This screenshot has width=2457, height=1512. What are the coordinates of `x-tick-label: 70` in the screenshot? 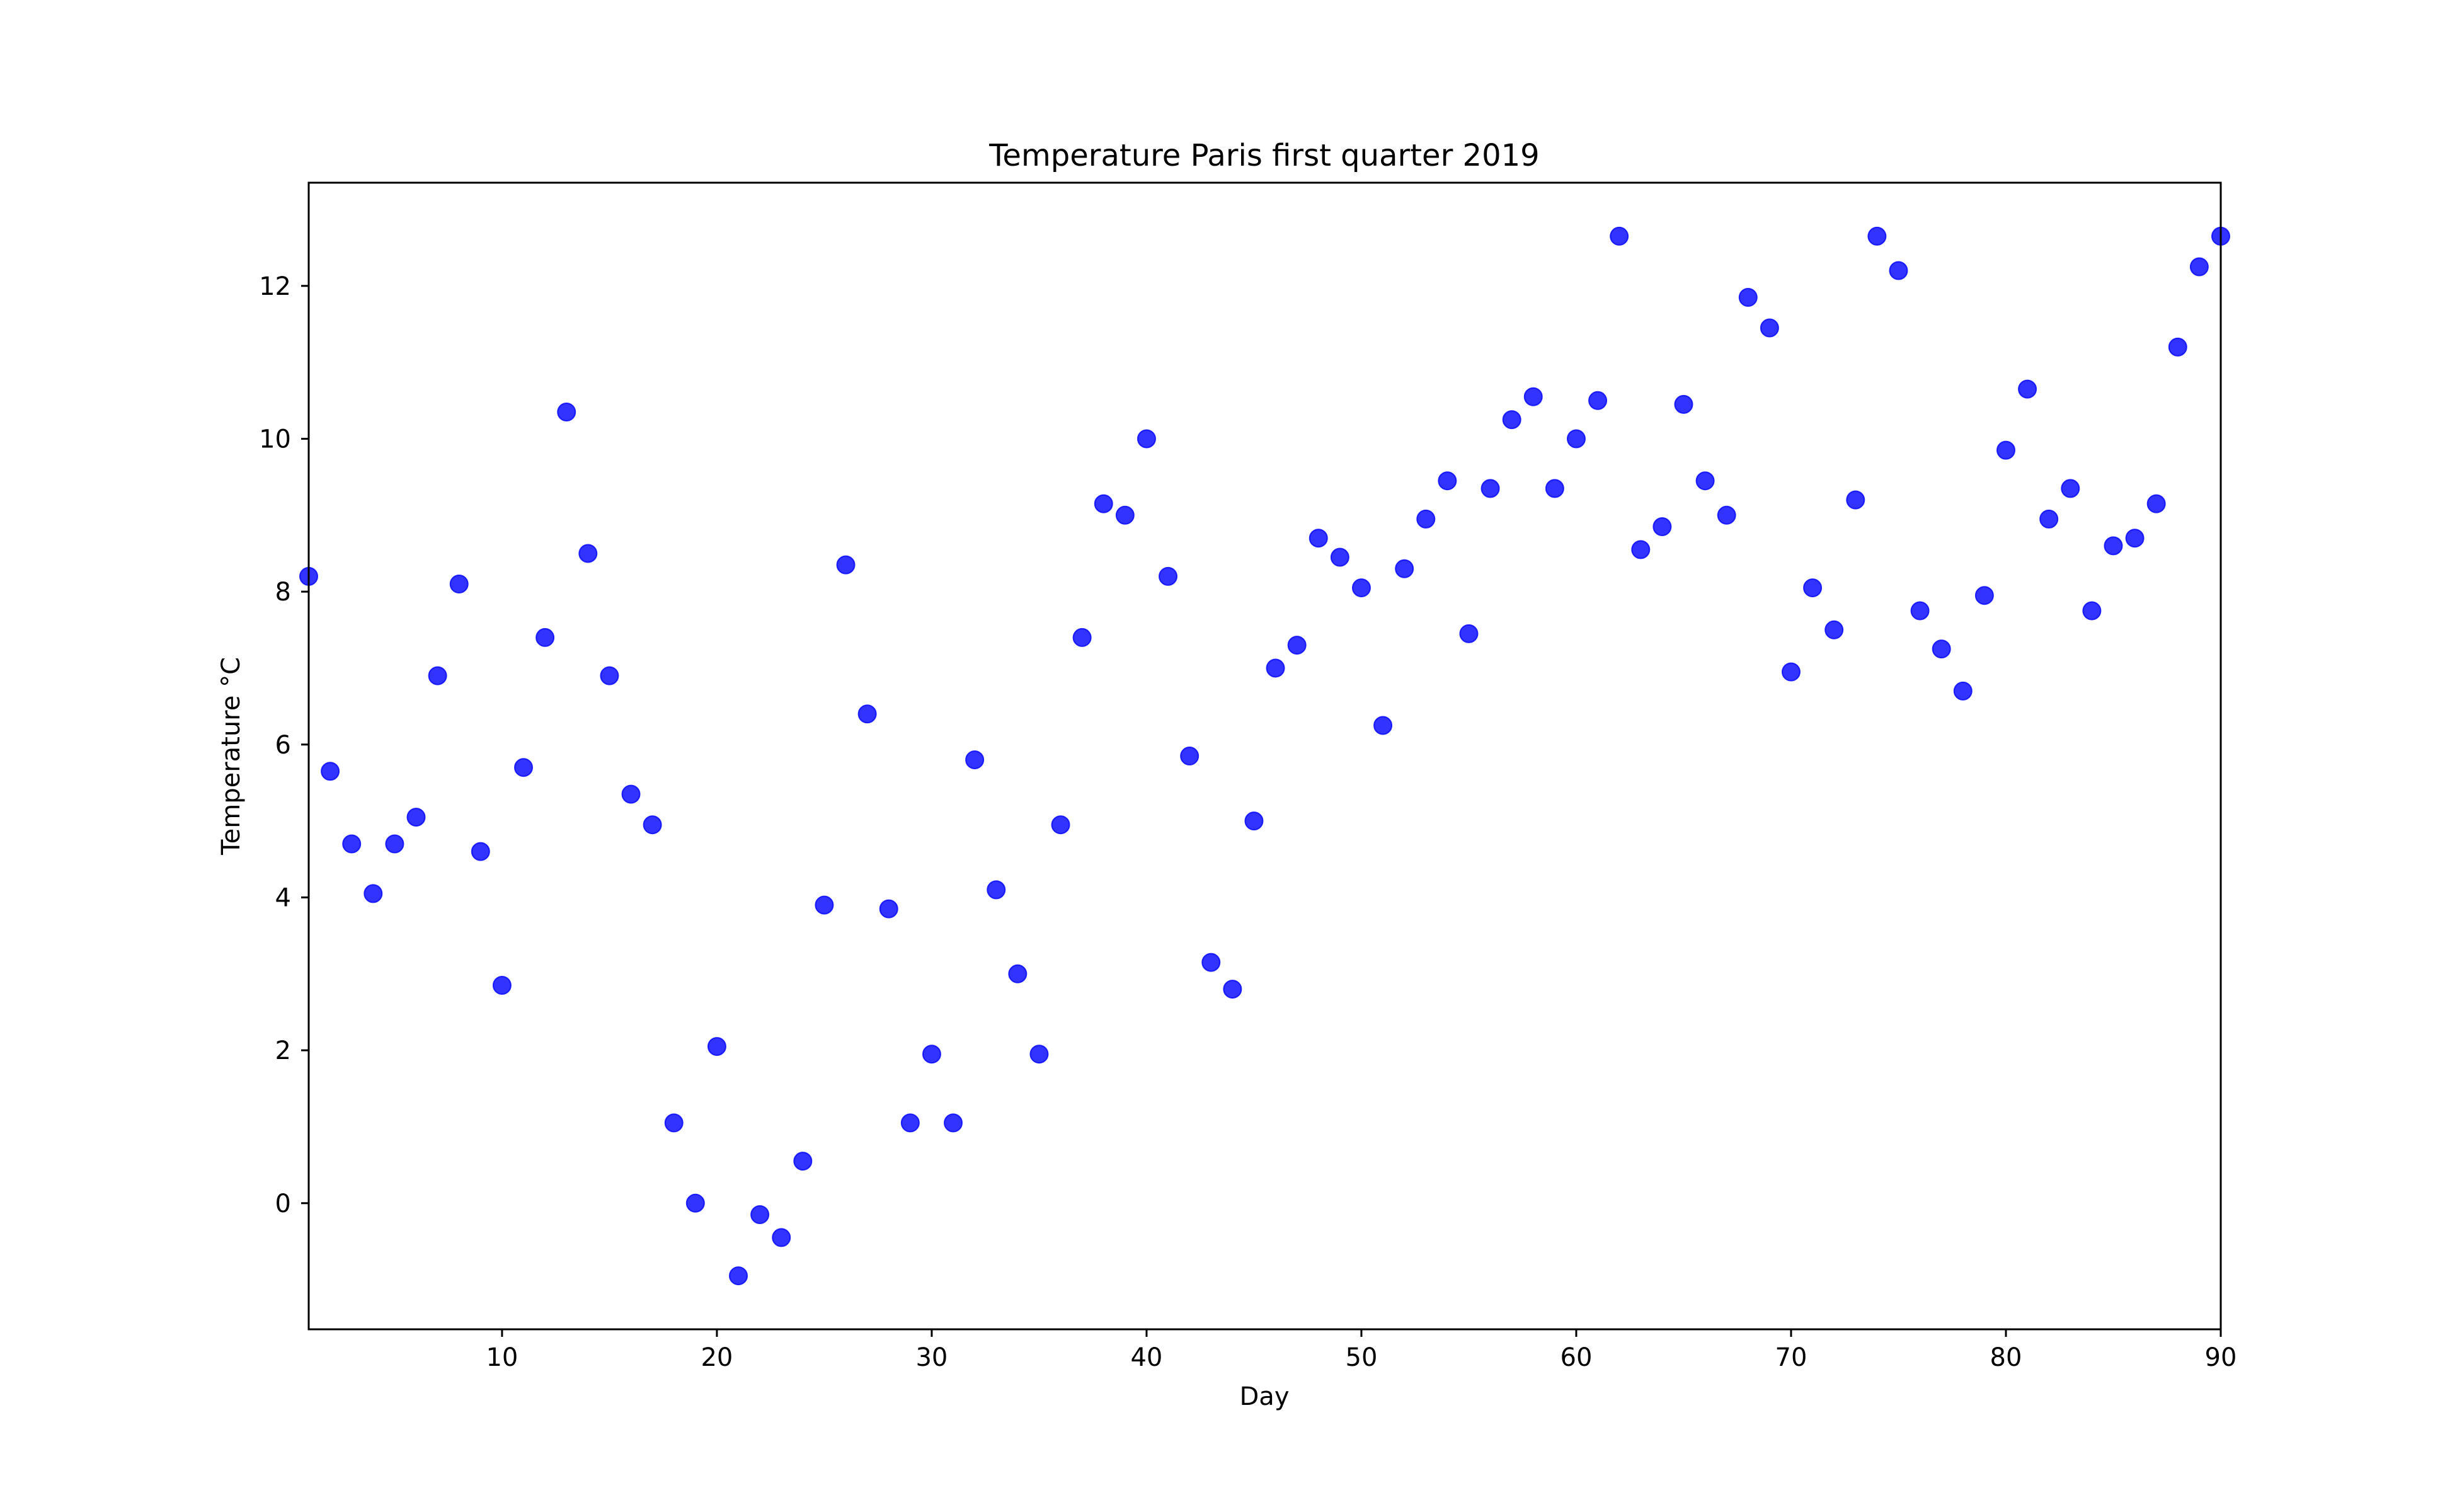 It's located at (1791, 1357).